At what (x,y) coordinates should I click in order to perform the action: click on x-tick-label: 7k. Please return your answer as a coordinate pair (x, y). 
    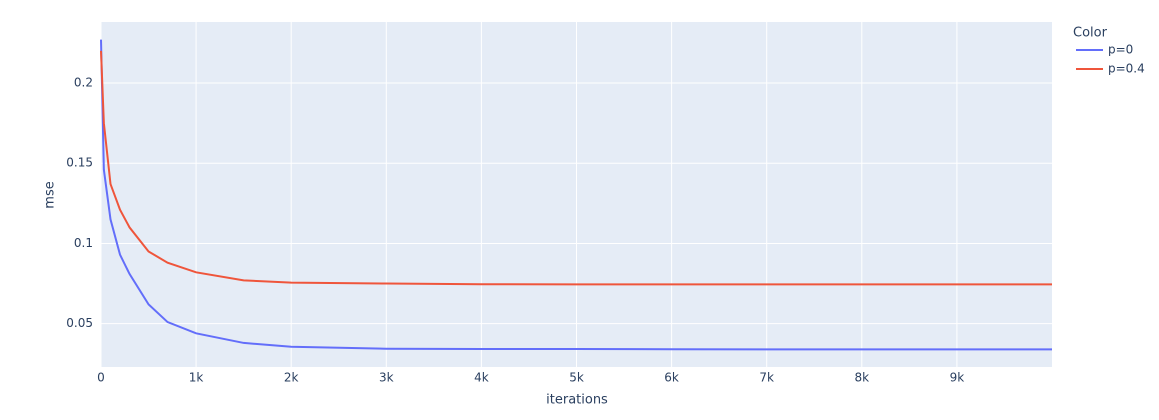
    Looking at the image, I should click on (766, 378).